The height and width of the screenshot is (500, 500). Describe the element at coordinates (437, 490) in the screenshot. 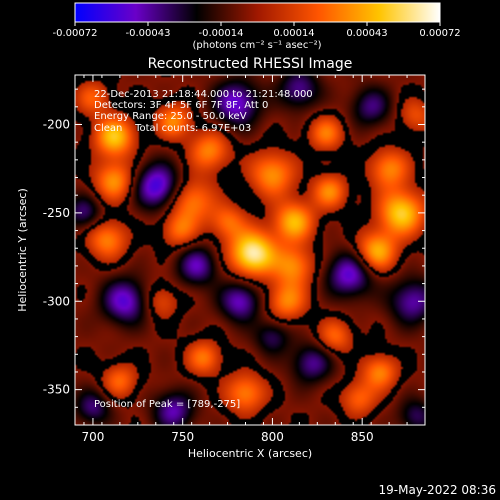

I see `footer-timestamp: 19-May-2022 08:36` at that location.